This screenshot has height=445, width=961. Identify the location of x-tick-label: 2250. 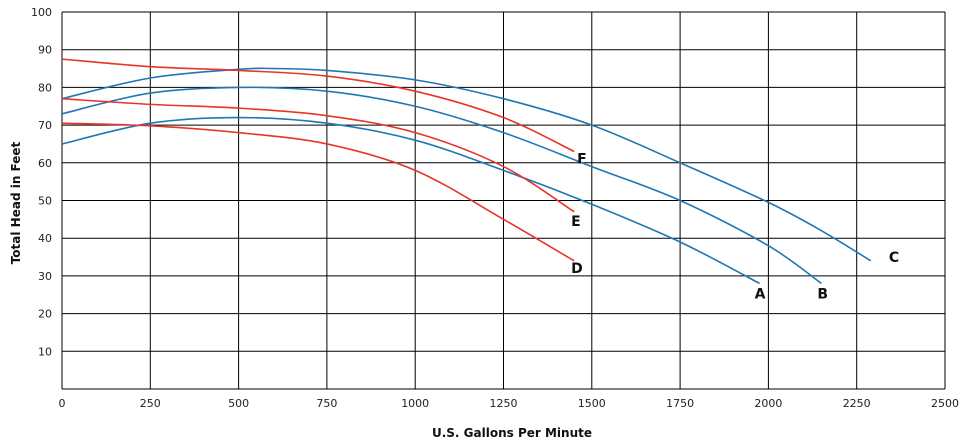
(857, 403).